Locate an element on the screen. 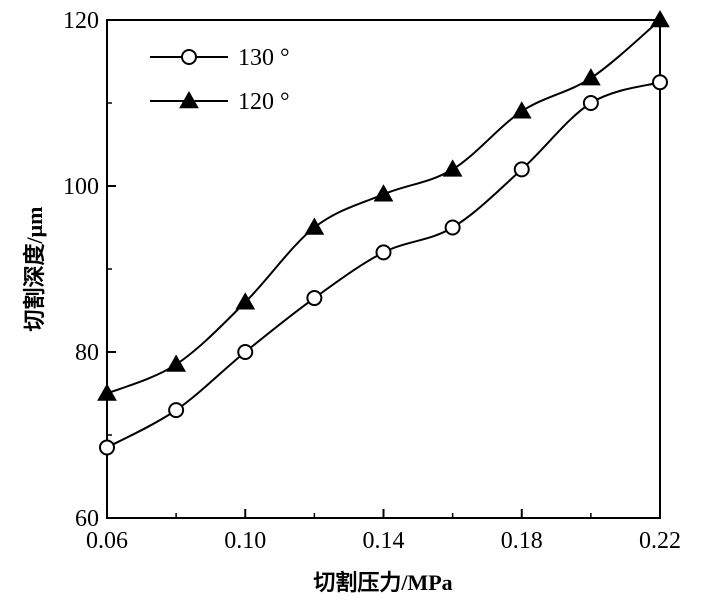 Image resolution: width=728 pixels, height=615 pixels. y-tick-label: 60 is located at coordinates (87, 519).